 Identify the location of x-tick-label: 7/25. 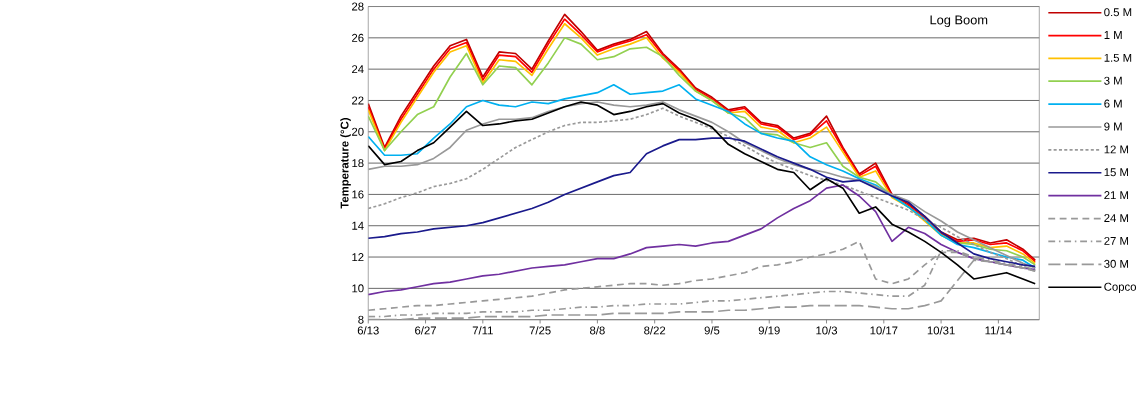
(540, 330).